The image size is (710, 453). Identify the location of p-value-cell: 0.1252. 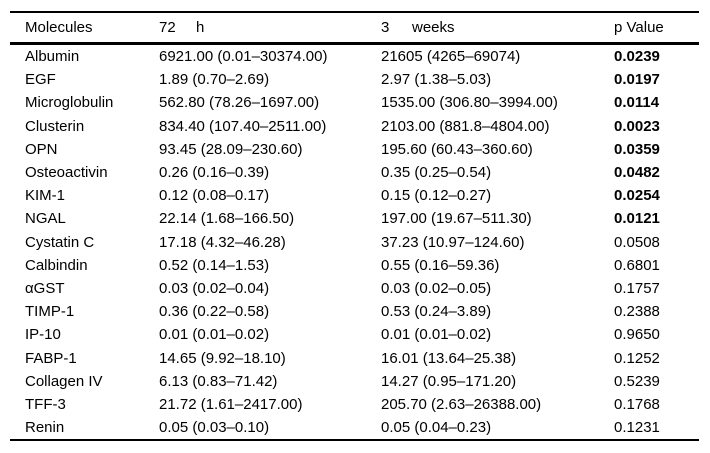
(637, 358).